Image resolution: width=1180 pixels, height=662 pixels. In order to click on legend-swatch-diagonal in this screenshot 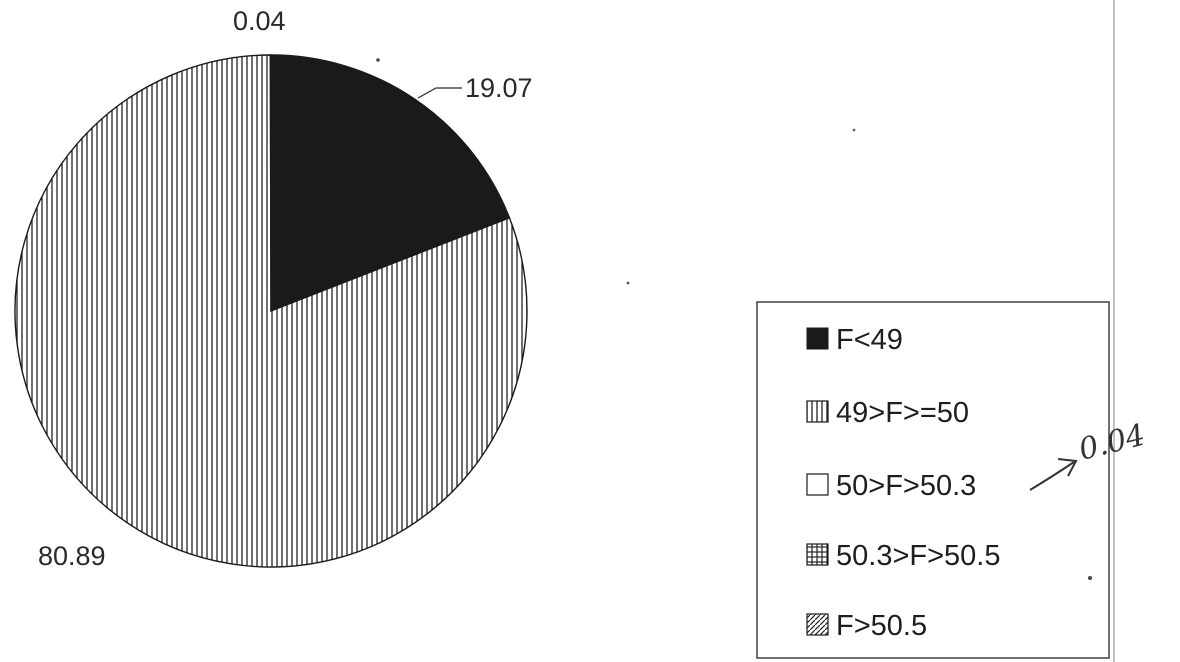, I will do `click(817, 624)`.